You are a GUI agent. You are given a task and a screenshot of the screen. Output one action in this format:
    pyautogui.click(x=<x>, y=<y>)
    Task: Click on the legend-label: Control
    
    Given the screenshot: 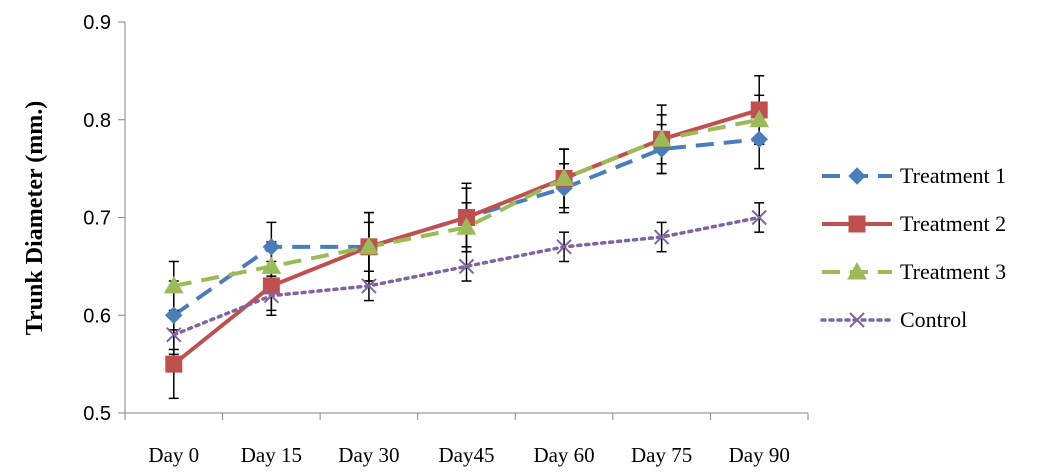 What is the action you would take?
    pyautogui.click(x=933, y=319)
    